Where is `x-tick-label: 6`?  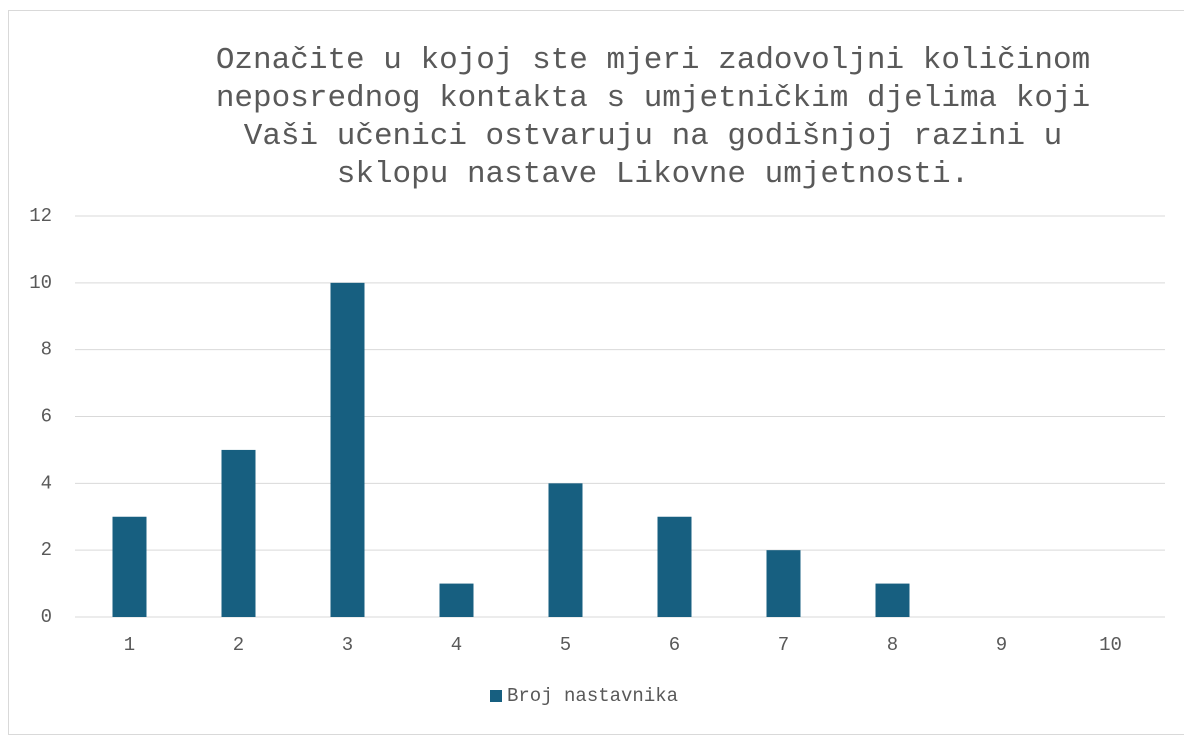
x-tick-label: 6 is located at coordinates (674, 645).